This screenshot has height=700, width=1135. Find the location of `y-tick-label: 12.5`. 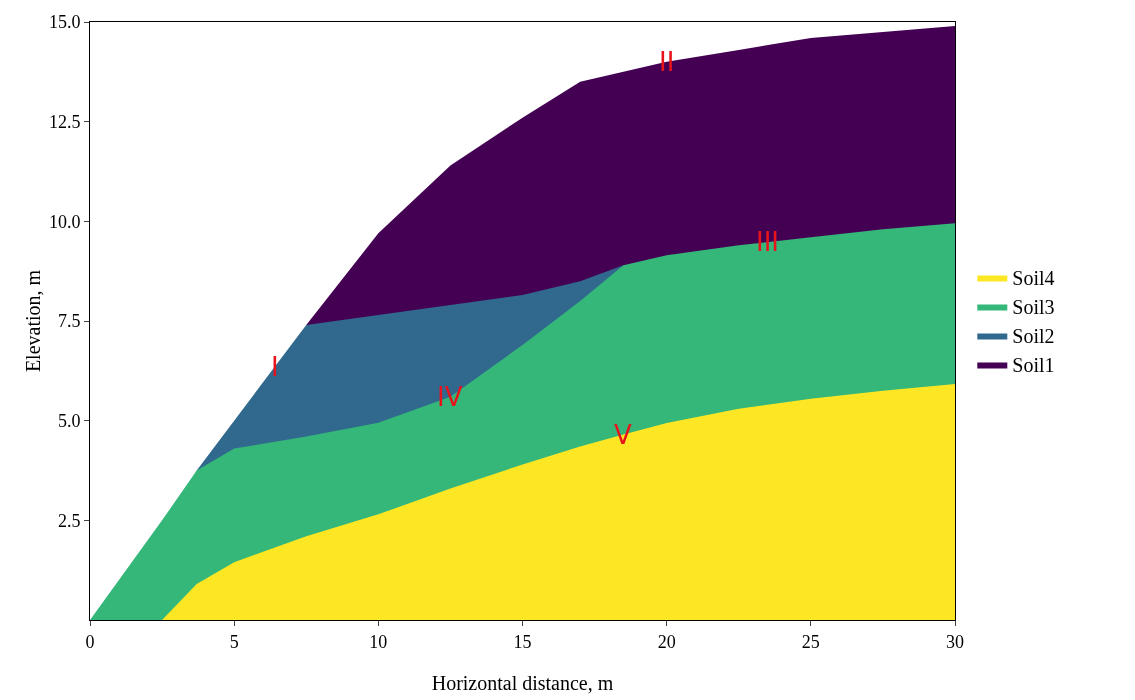

y-tick-label: 12.5 is located at coordinates (64, 121).